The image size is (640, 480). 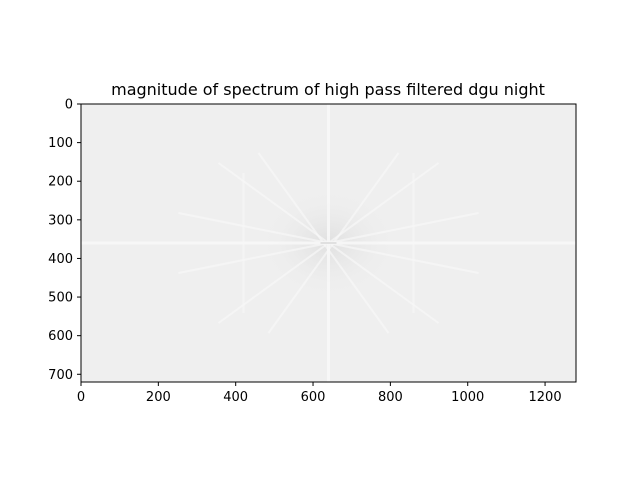 I want to click on x-tick-label: 1200, so click(x=545, y=397).